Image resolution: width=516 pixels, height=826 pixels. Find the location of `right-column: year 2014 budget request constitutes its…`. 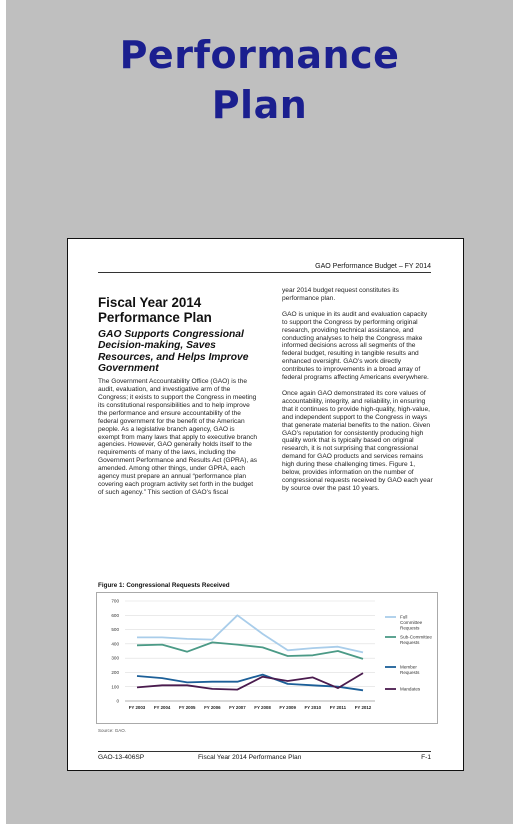

right-column: year 2014 budget request constitutes its… is located at coordinates (358, 394).